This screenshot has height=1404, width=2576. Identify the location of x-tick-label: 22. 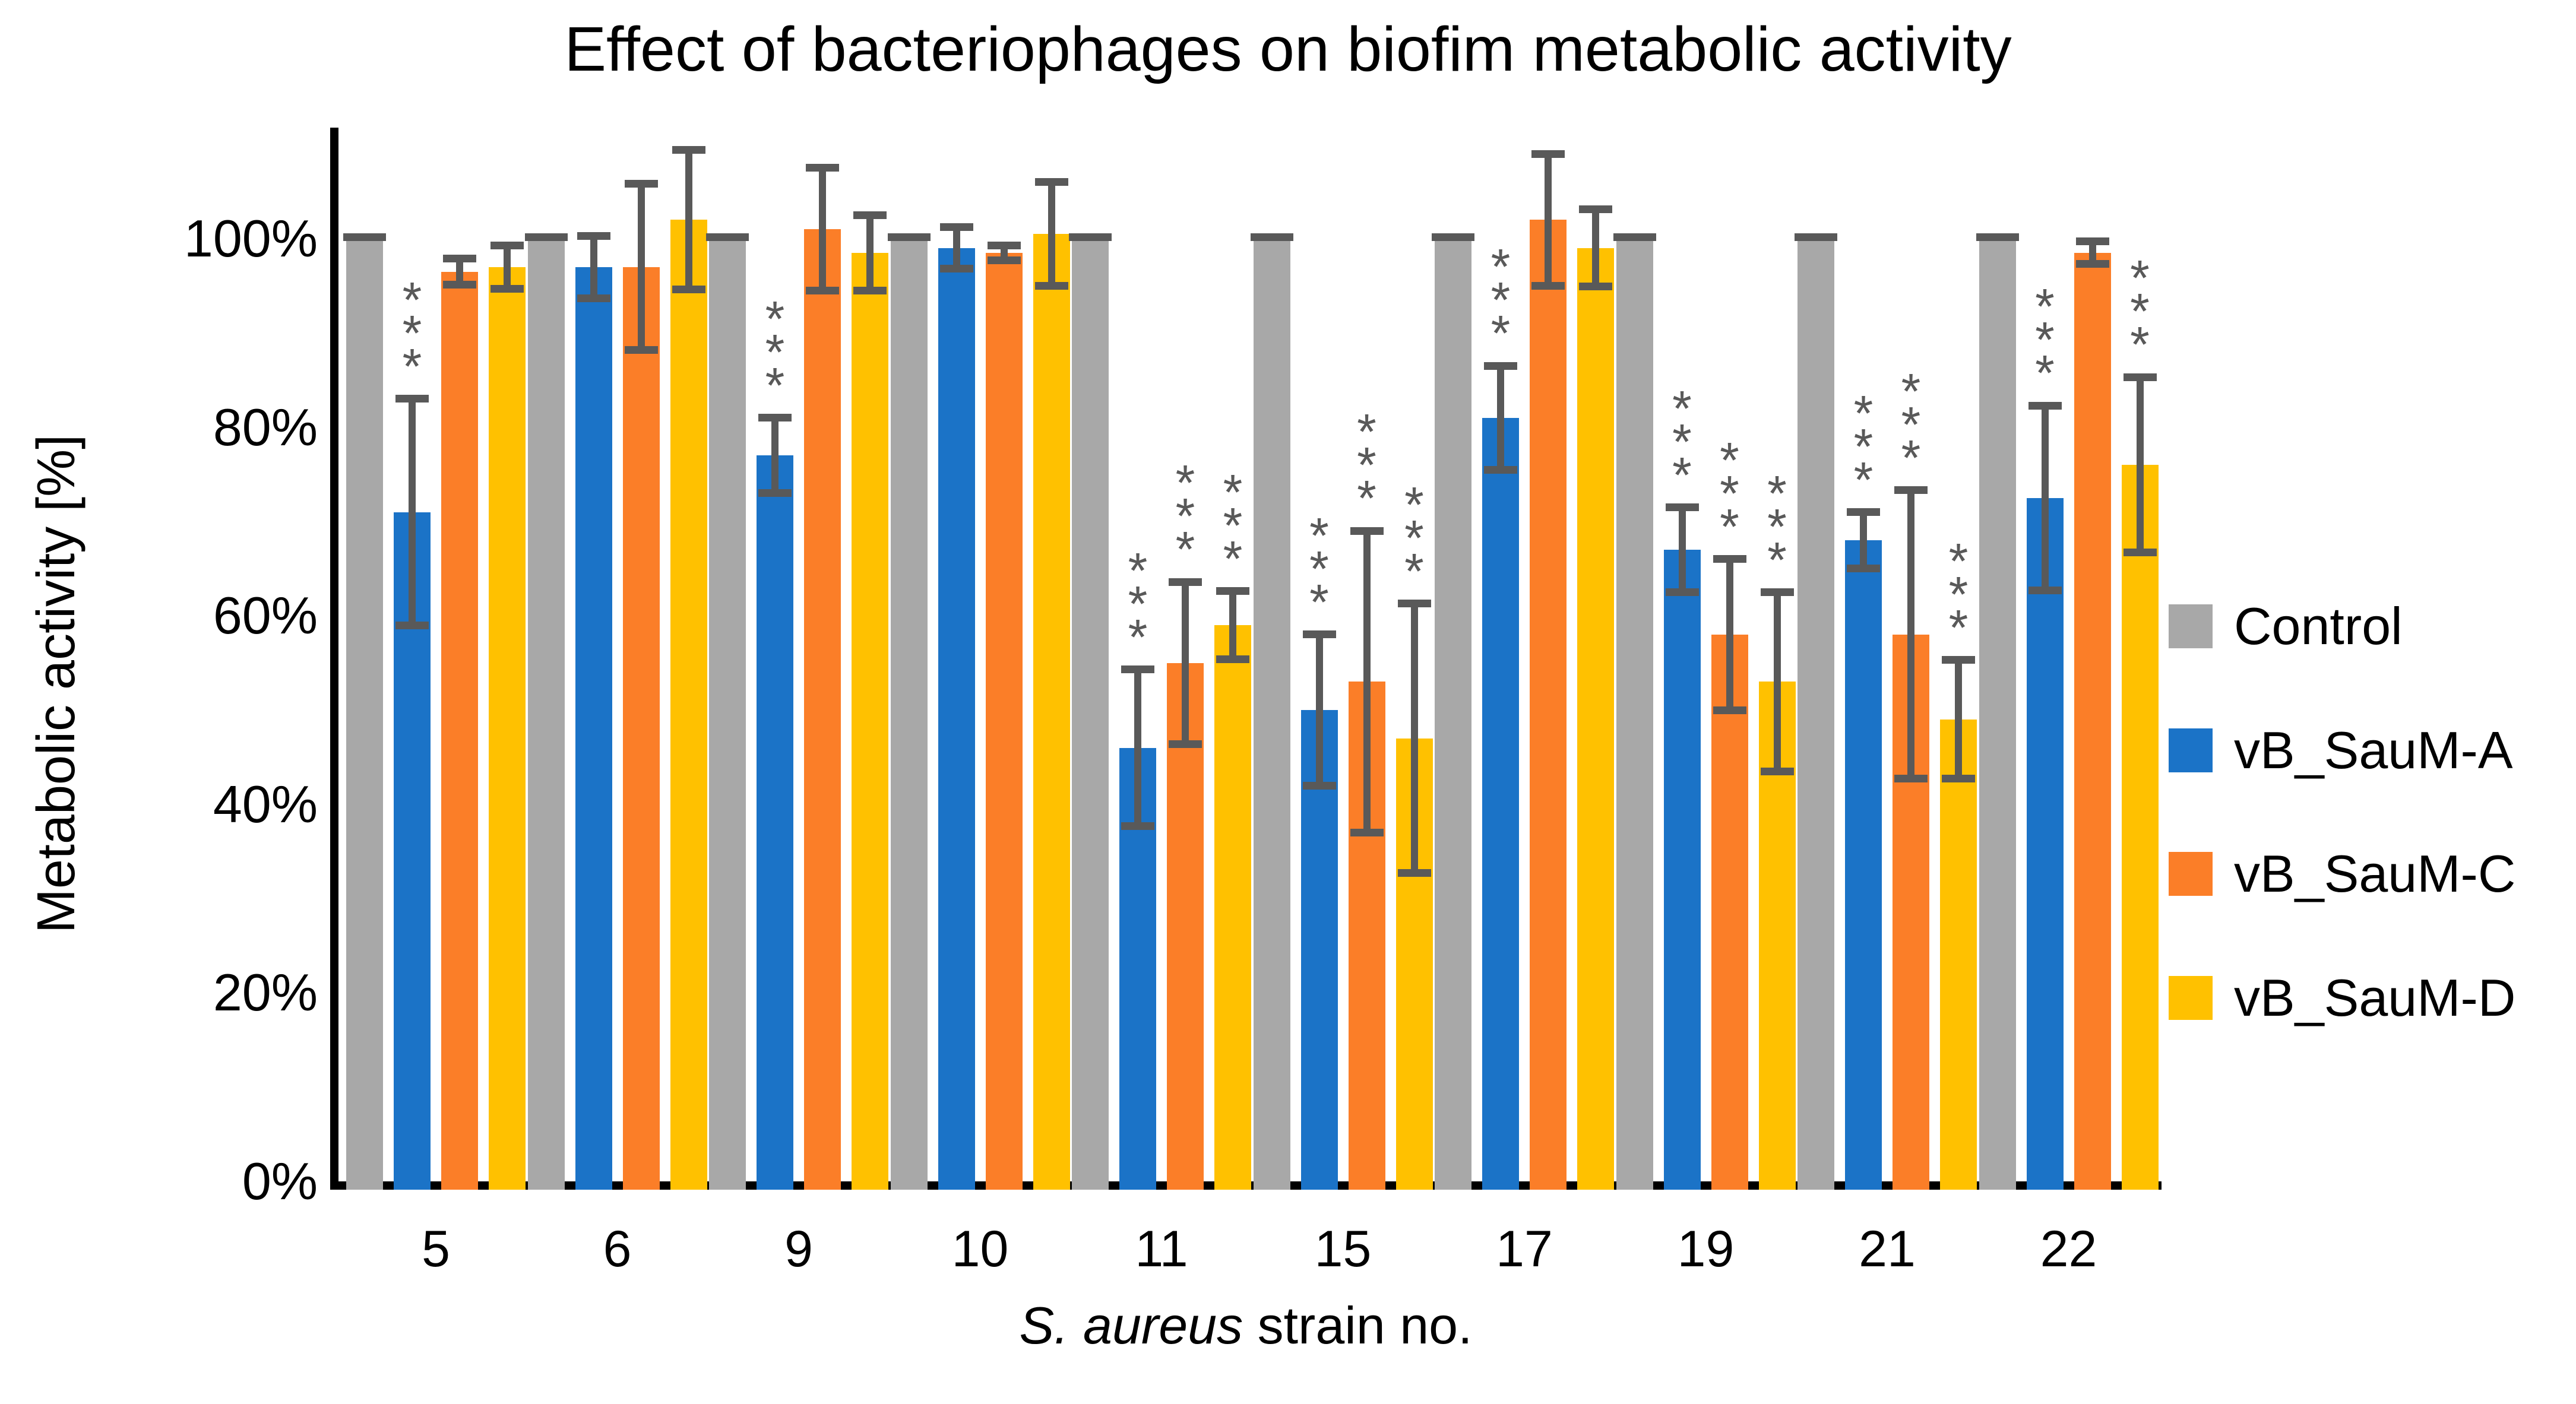
(2068, 1249).